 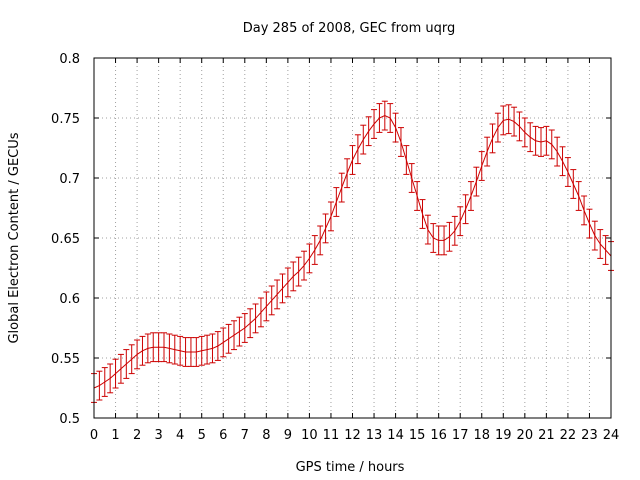 I want to click on x-tick-label: 12, so click(x=352, y=435).